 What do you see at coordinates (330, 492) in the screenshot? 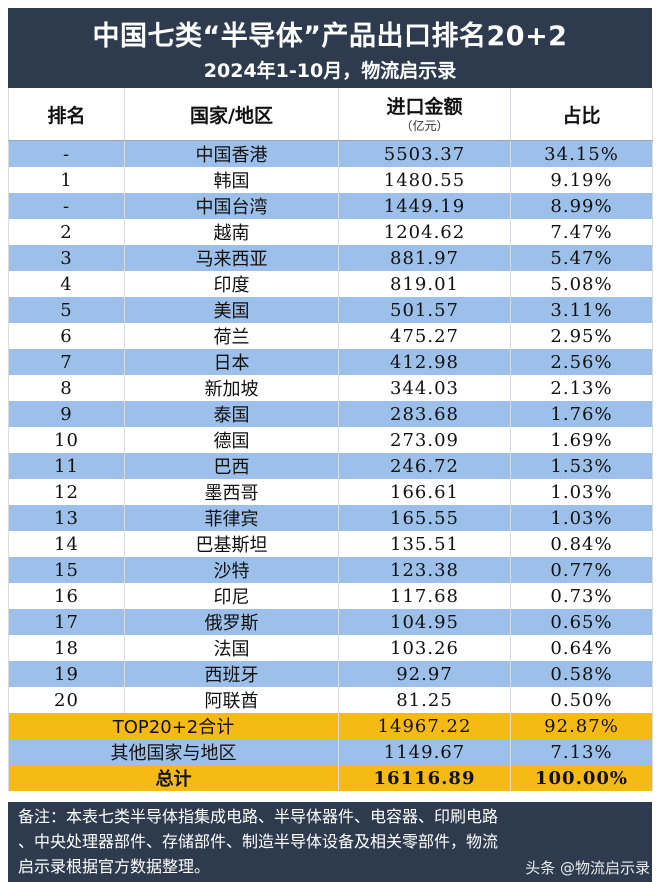
I see `table-row: 12 墨西哥 166.61 1.03%` at bounding box center [330, 492].